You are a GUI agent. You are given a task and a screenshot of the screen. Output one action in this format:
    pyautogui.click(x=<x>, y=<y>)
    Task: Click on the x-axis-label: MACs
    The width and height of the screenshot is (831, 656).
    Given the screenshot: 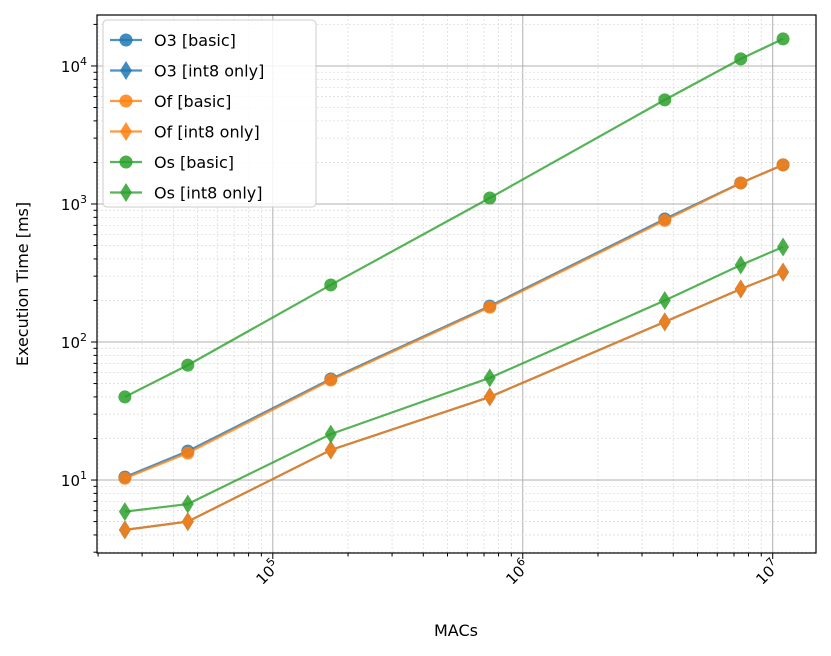 What is the action you would take?
    pyautogui.click(x=456, y=630)
    